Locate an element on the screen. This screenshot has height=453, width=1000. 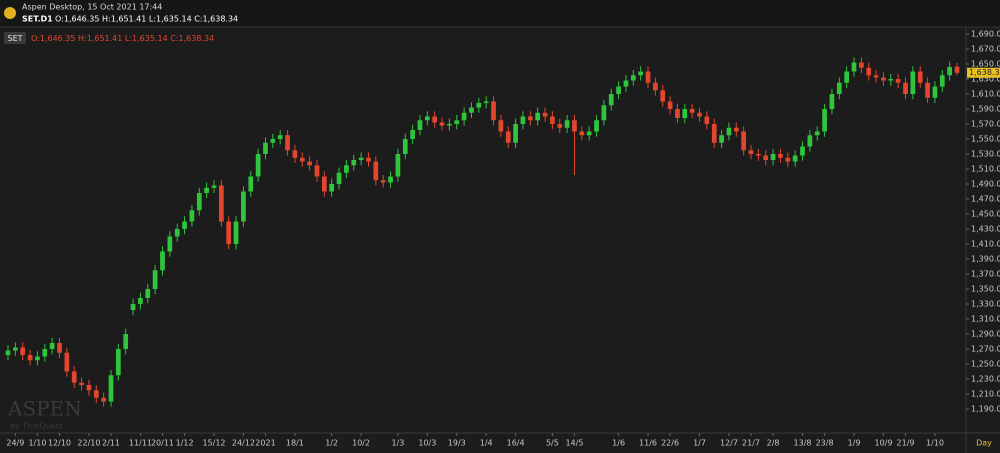
x-tick-label: 1/12 is located at coordinates (185, 443).